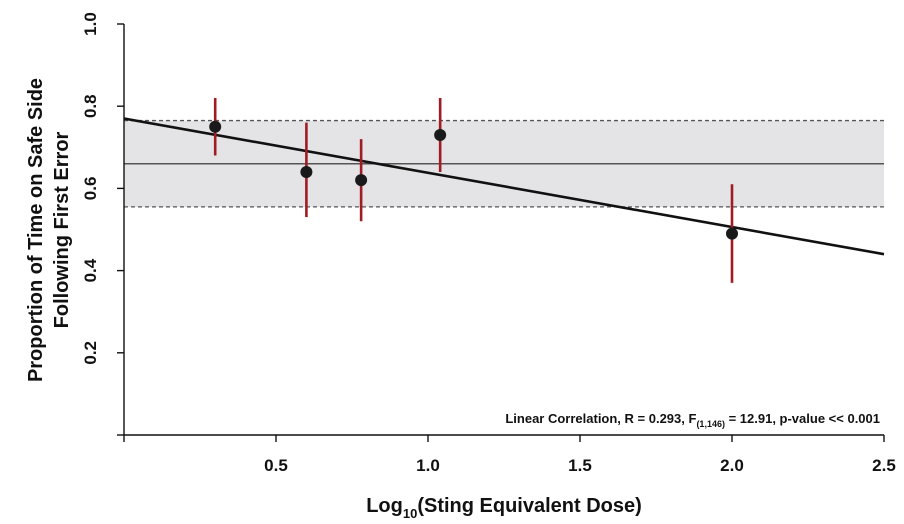  Describe the element at coordinates (90, 106) in the screenshot. I see `y-tick-label-4: 0.8` at that location.